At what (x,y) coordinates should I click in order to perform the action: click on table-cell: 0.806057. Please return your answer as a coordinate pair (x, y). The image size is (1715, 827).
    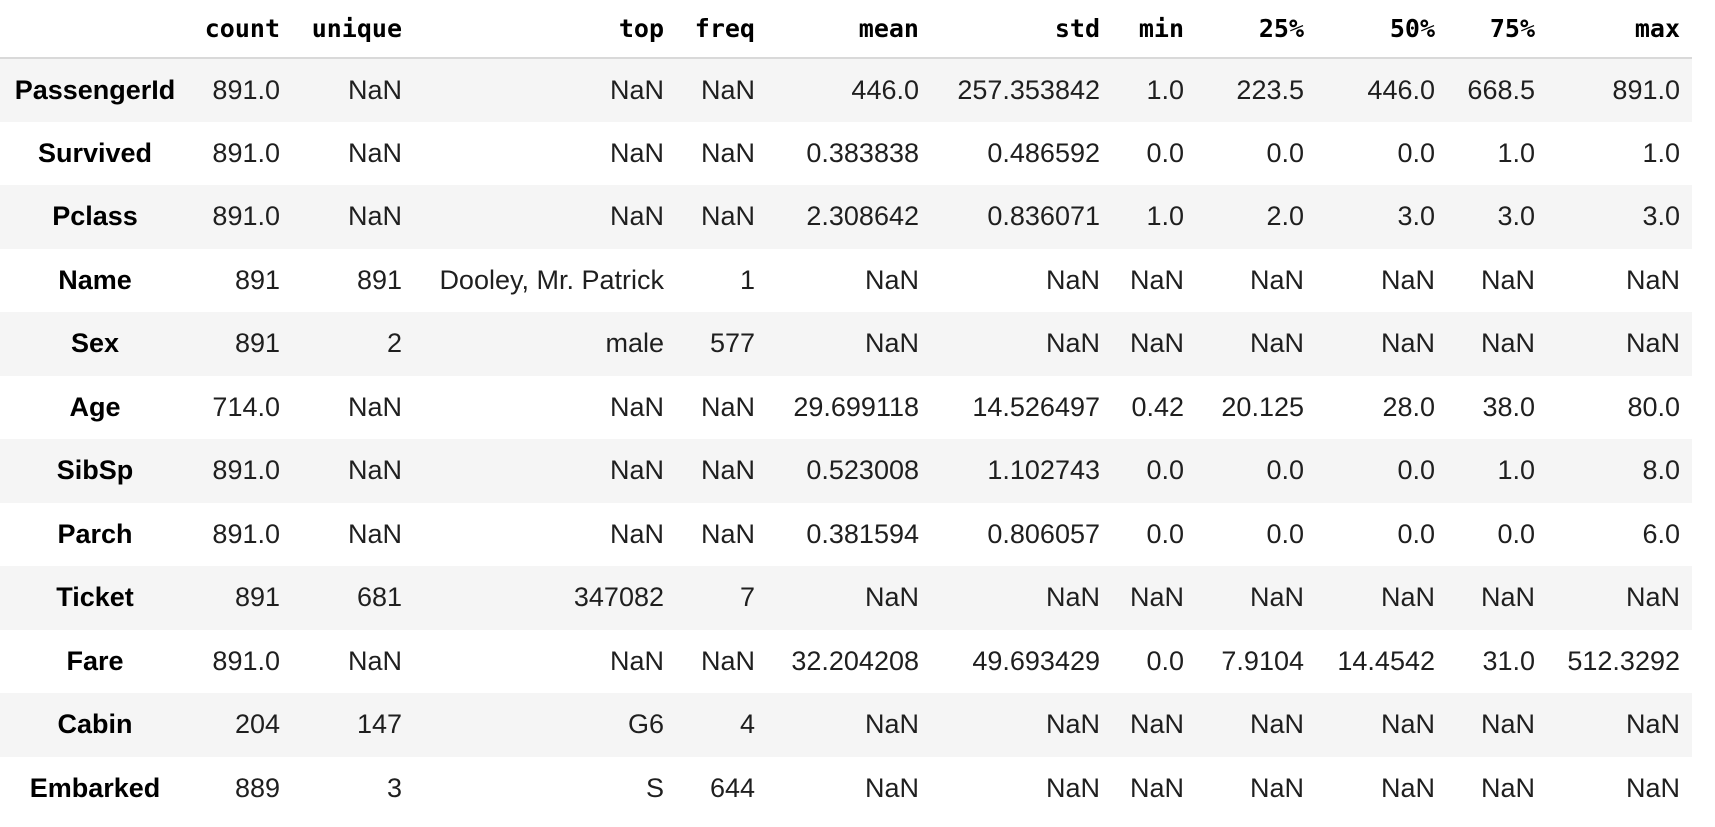
    Looking at the image, I should click on (1043, 533).